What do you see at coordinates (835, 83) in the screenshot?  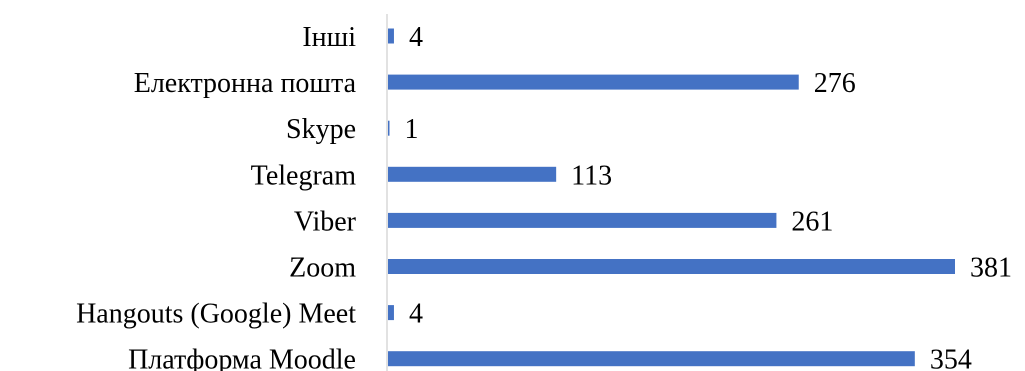 I see `data-label: 276` at bounding box center [835, 83].